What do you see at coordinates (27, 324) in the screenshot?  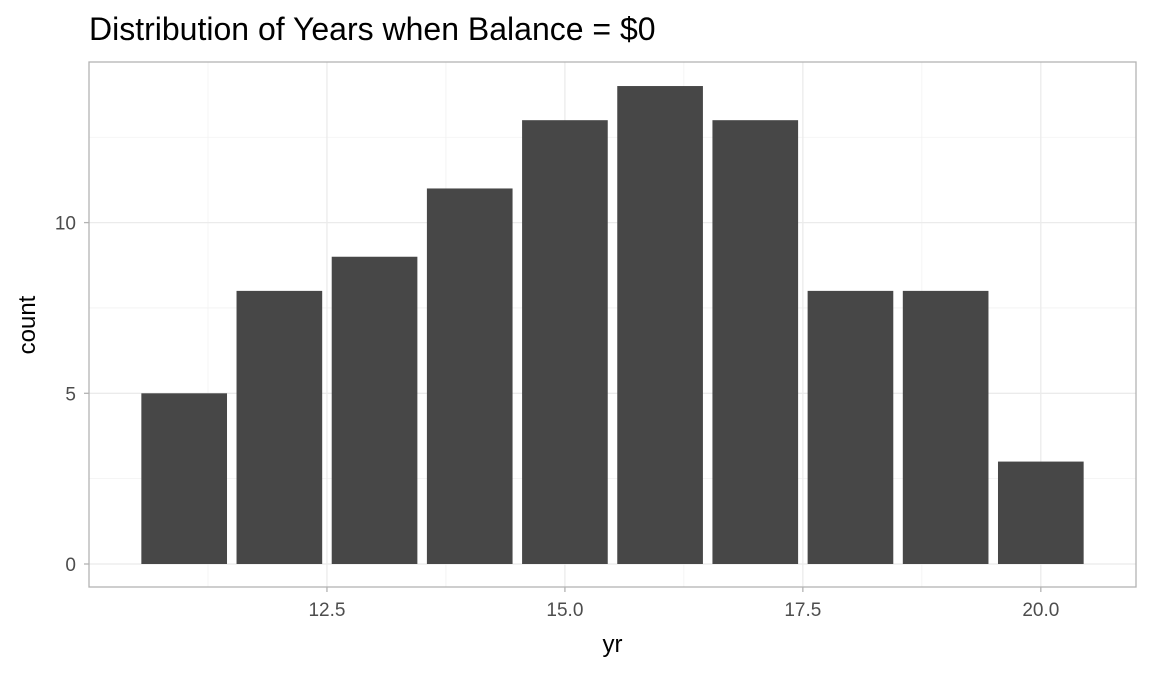 I see `y-axis-title: count` at bounding box center [27, 324].